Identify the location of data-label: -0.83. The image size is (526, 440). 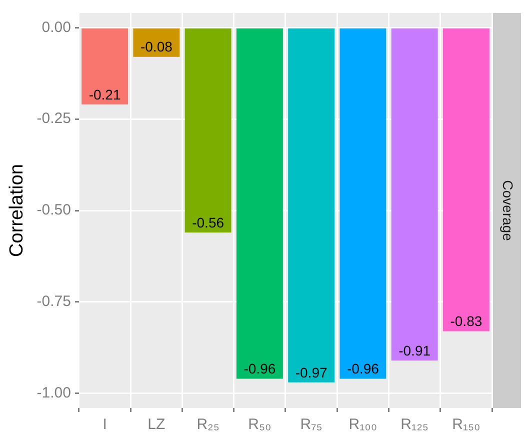
(466, 321).